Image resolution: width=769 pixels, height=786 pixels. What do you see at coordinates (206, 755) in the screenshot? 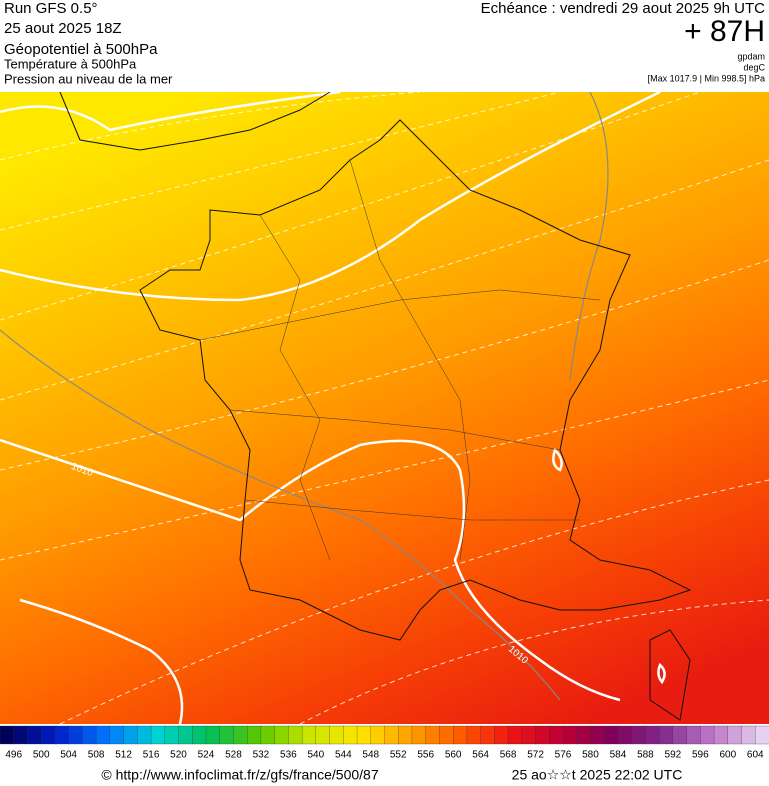
I see `colorbar-label: 524` at bounding box center [206, 755].